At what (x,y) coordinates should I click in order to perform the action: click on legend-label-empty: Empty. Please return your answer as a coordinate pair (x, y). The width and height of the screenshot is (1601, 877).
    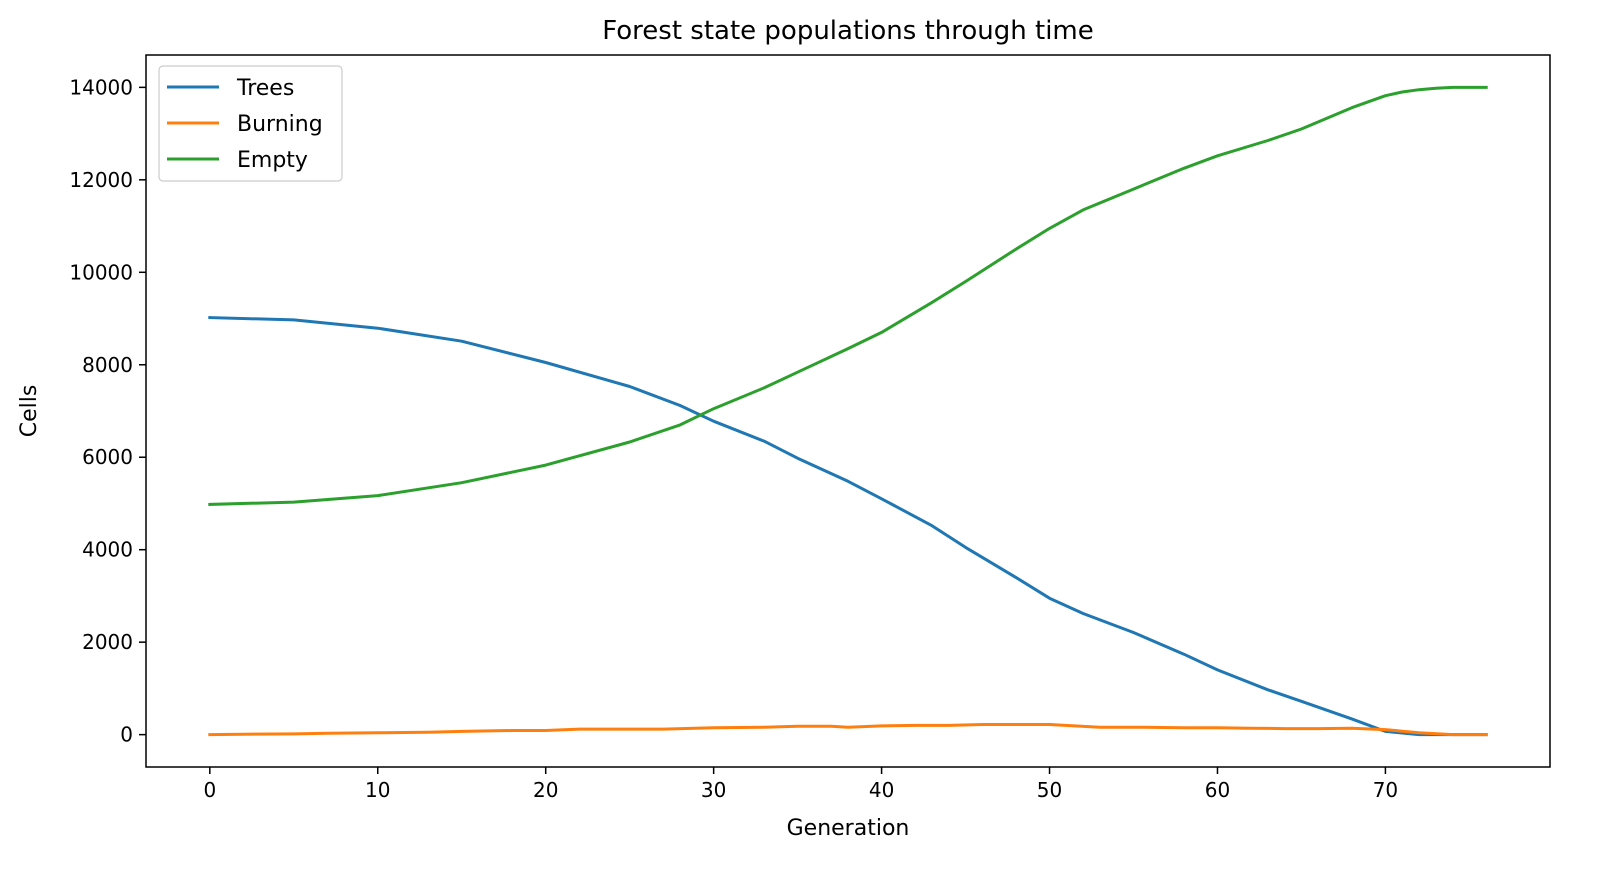
    Looking at the image, I should click on (272, 160).